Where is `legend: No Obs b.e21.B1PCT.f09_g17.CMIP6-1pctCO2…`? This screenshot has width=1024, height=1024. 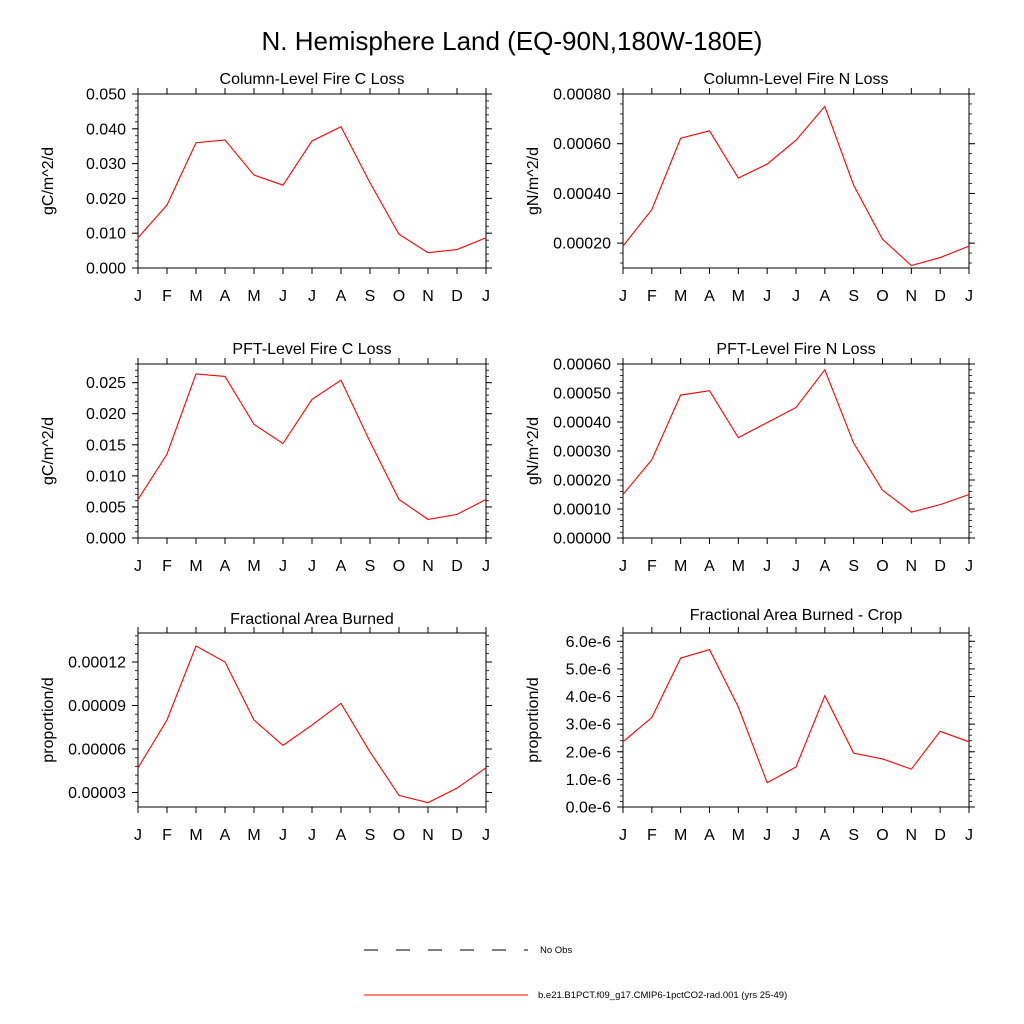
legend: No Obs b.e21.B1PCT.f09_g17.CMIP6-1pctCO2… is located at coordinates (575, 973).